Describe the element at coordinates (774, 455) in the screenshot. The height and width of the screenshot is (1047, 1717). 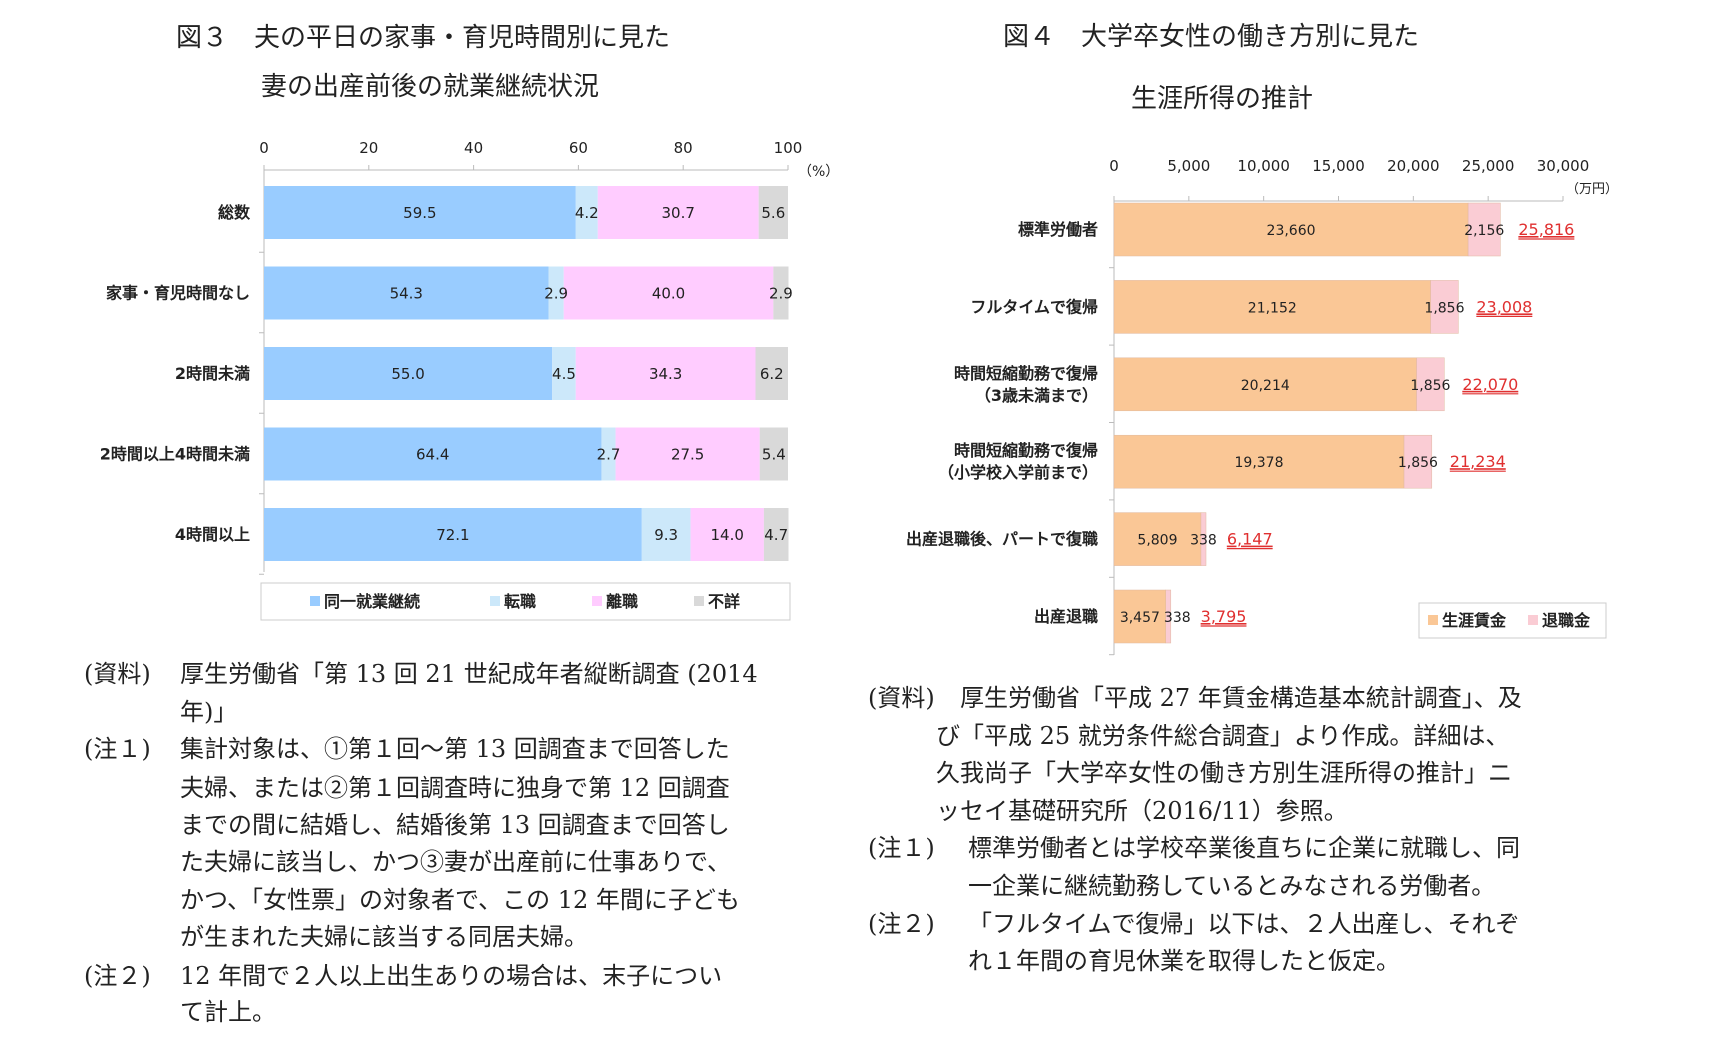
I see `data-label: 5.4` at that location.